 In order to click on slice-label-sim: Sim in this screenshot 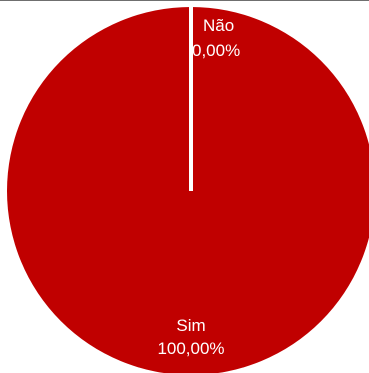, I will do `click(190, 325)`.